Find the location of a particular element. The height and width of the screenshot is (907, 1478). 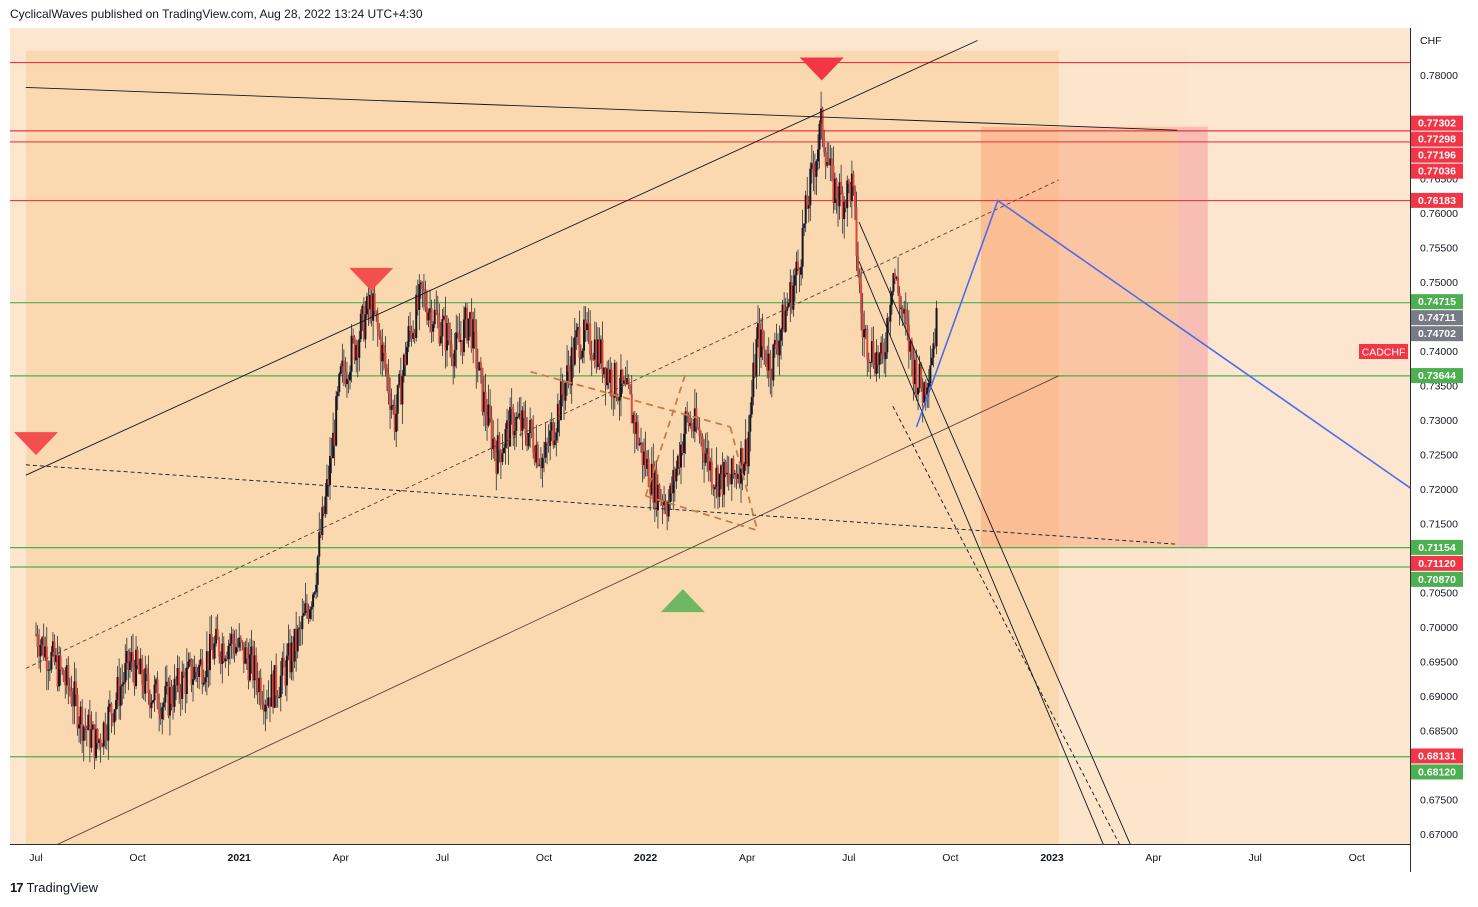

price-tag-label: 0.77298 is located at coordinates (1437, 140).